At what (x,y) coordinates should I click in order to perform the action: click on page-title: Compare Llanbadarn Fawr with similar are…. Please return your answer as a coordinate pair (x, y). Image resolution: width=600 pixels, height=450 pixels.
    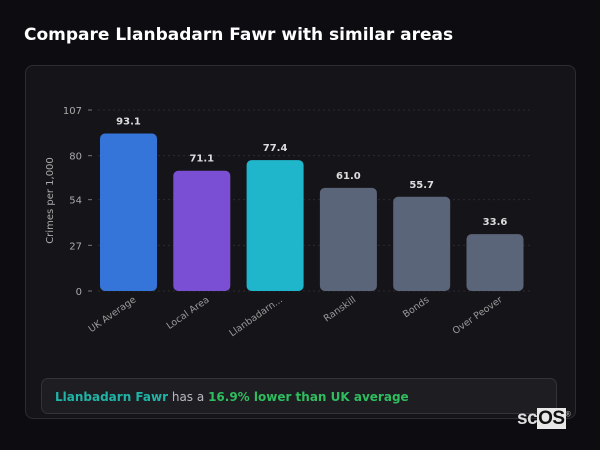
    Looking at the image, I should click on (239, 35).